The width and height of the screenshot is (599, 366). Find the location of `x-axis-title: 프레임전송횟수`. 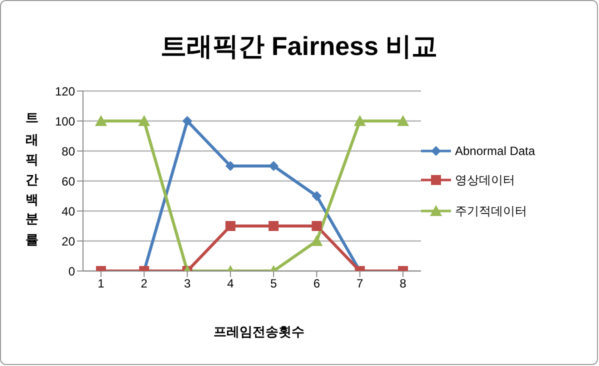

x-axis-title: 프레임전송횟수 is located at coordinates (259, 332).